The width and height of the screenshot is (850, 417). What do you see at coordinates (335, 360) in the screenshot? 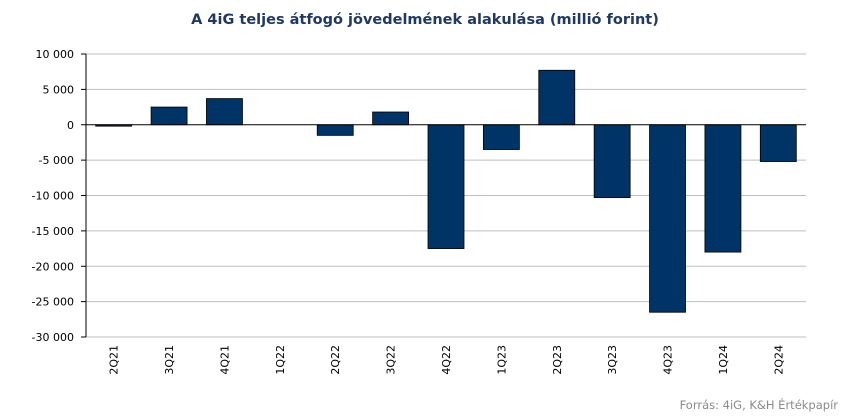
I see `x-tick-label: 2Q22` at bounding box center [335, 360].